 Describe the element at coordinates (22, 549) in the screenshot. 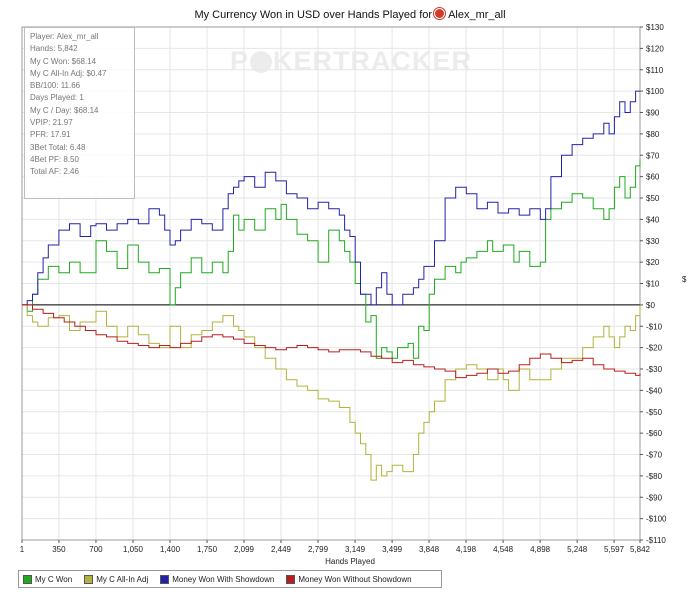

I see `x-tick-label: 1` at that location.